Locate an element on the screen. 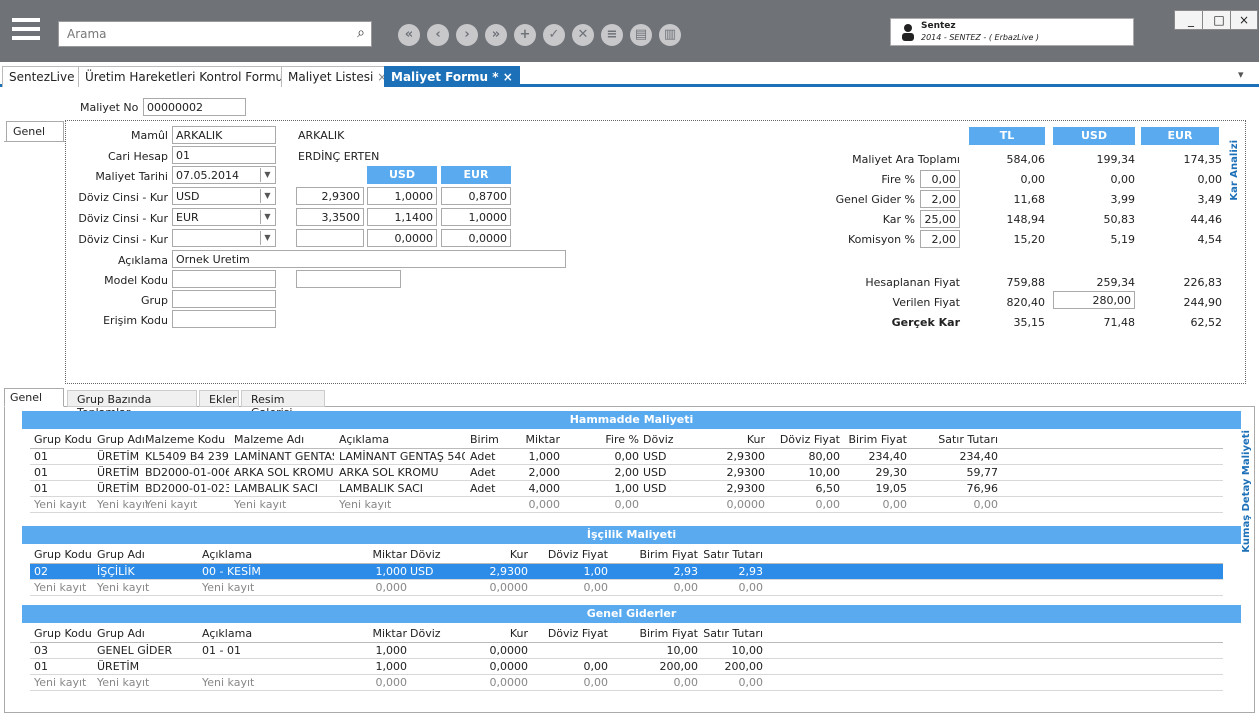 The image size is (1259, 718). print-icon: ▤ is located at coordinates (641, 35).